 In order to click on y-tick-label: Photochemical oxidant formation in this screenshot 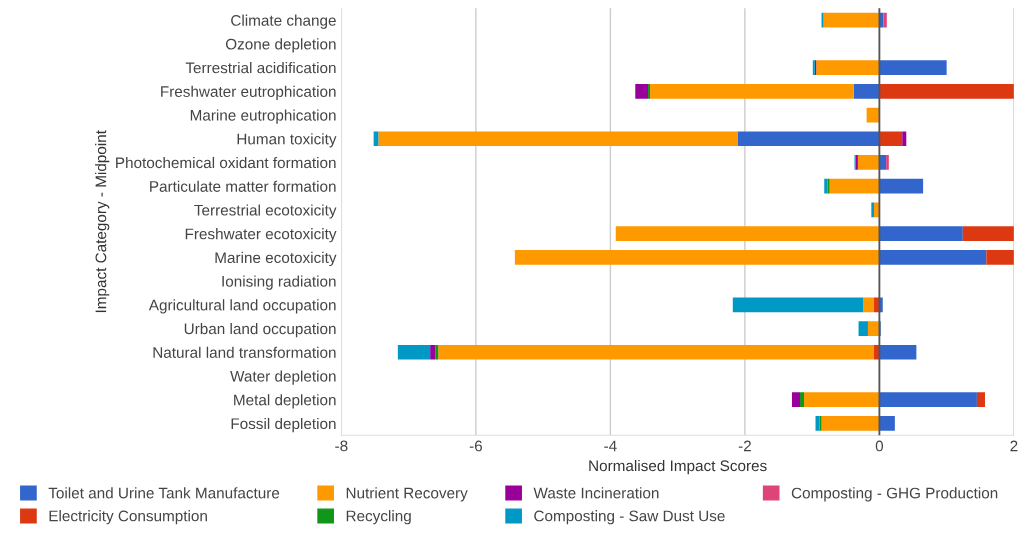, I will do `click(226, 162)`.